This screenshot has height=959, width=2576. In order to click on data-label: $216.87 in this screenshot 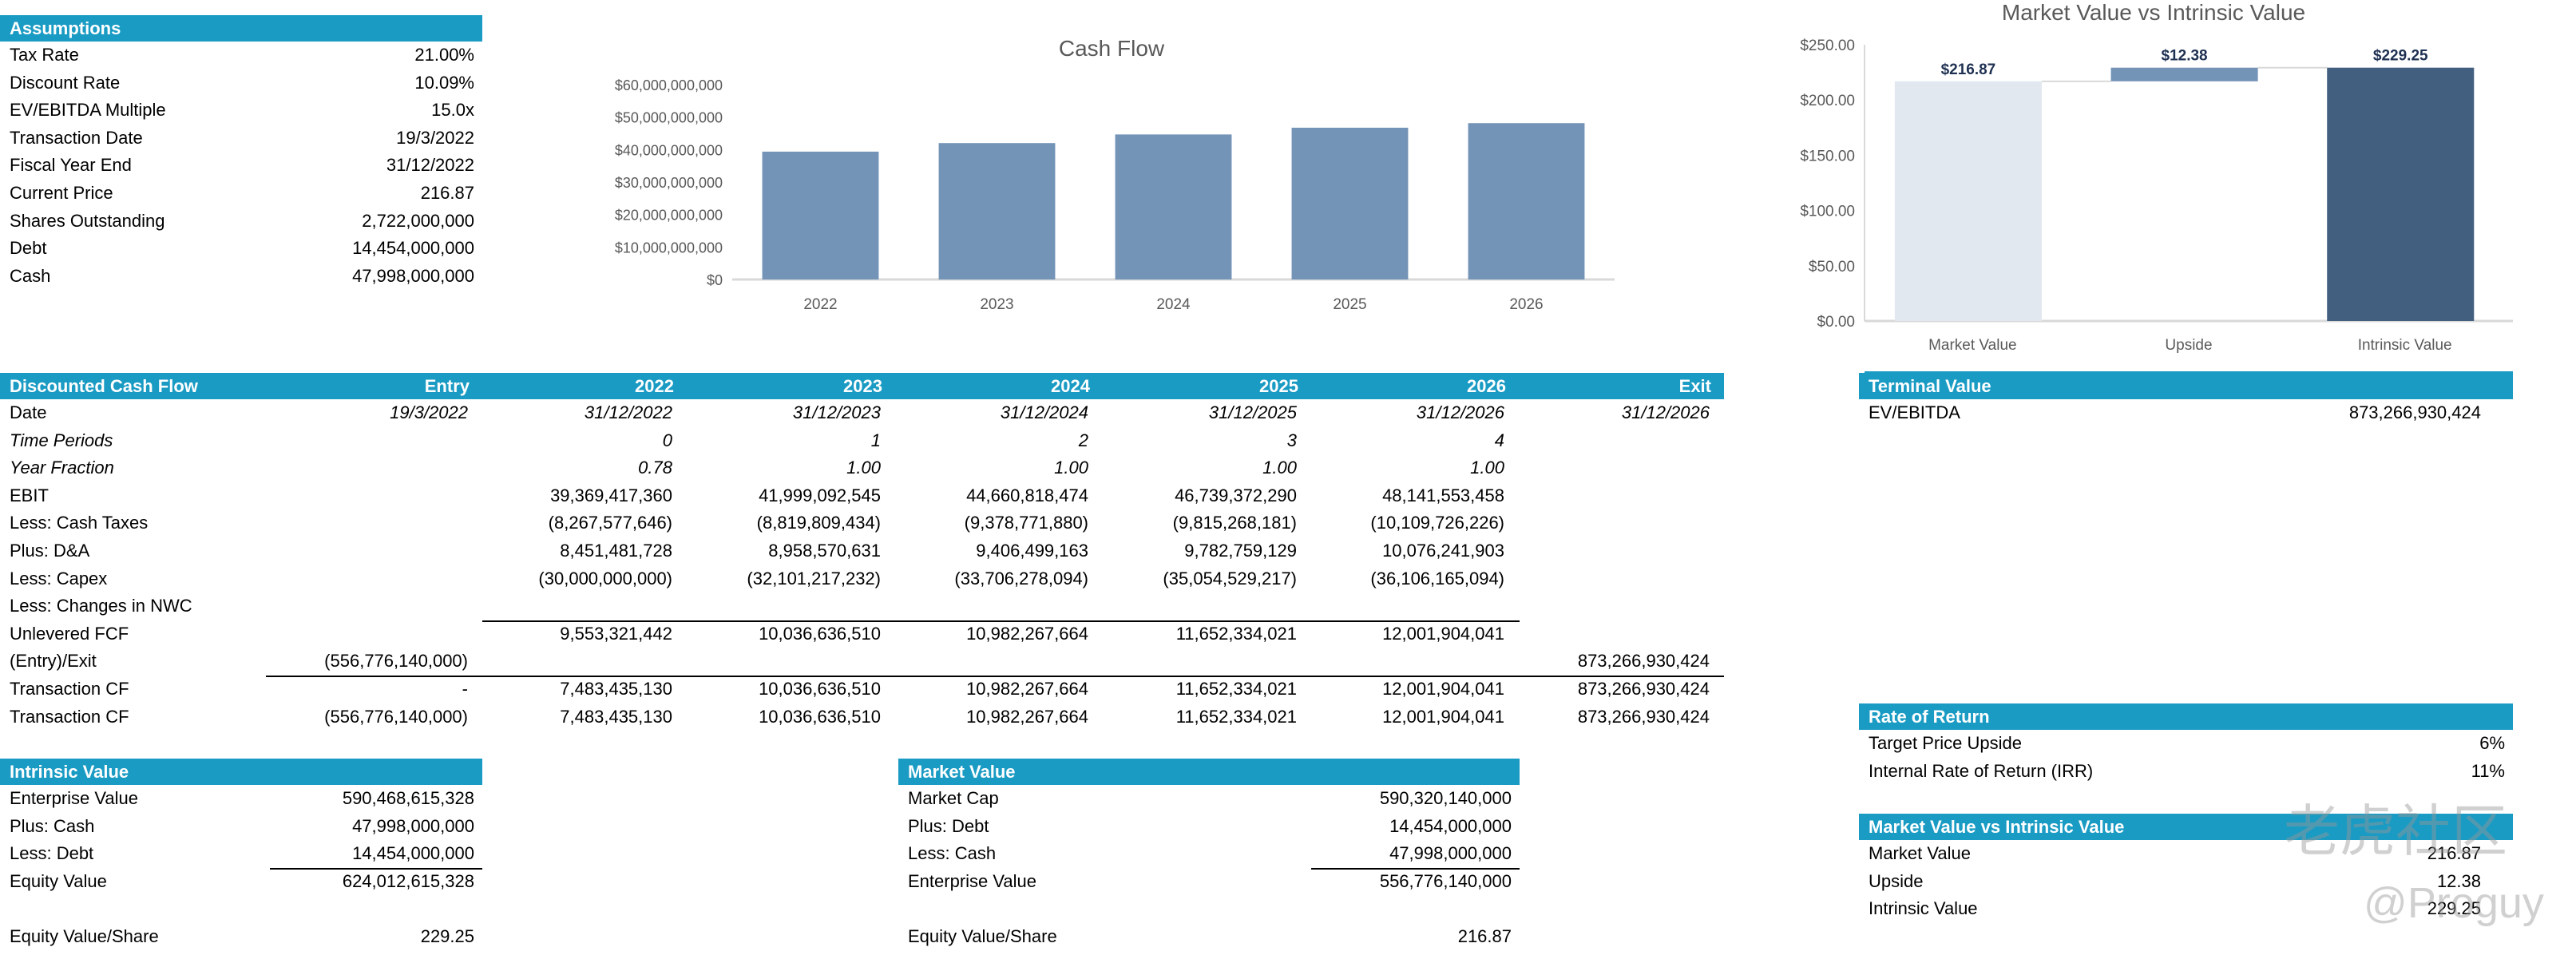, I will do `click(1969, 69)`.